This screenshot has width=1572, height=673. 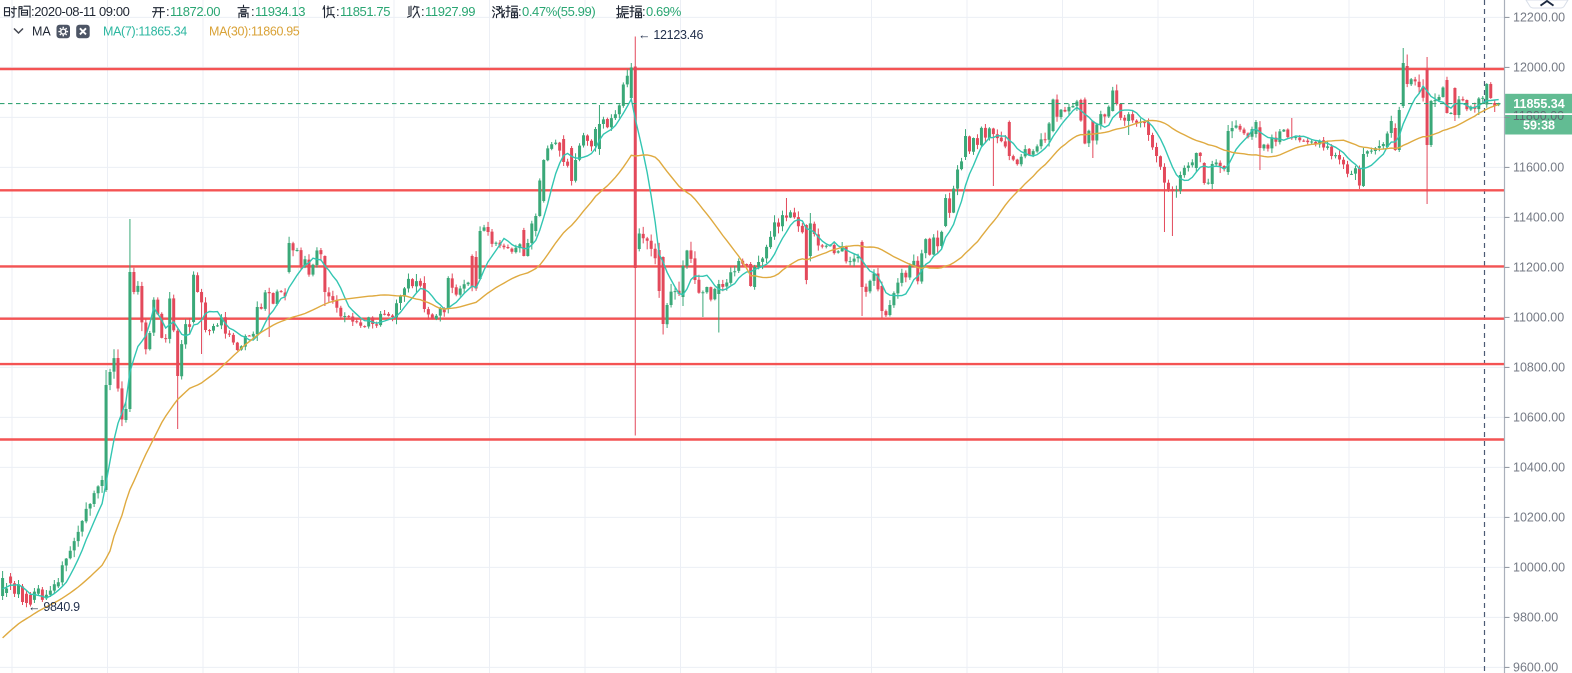 What do you see at coordinates (558, 11) in the screenshot?
I see `svg-text: 0.47%(55.99)` at bounding box center [558, 11].